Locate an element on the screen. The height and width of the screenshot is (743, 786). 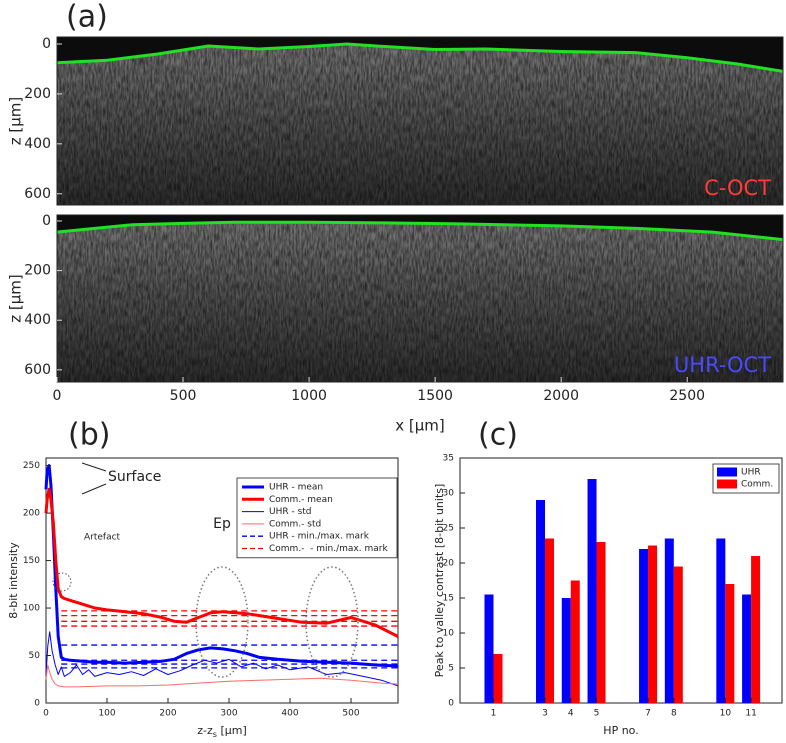
x-tick-label: 100 is located at coordinates (106, 714).